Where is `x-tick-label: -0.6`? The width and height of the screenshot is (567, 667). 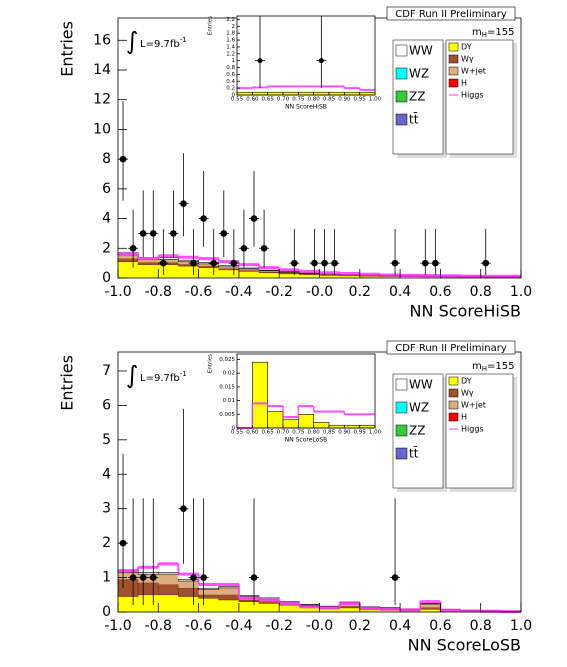
x-tick-label: -0.6 is located at coordinates (198, 292).